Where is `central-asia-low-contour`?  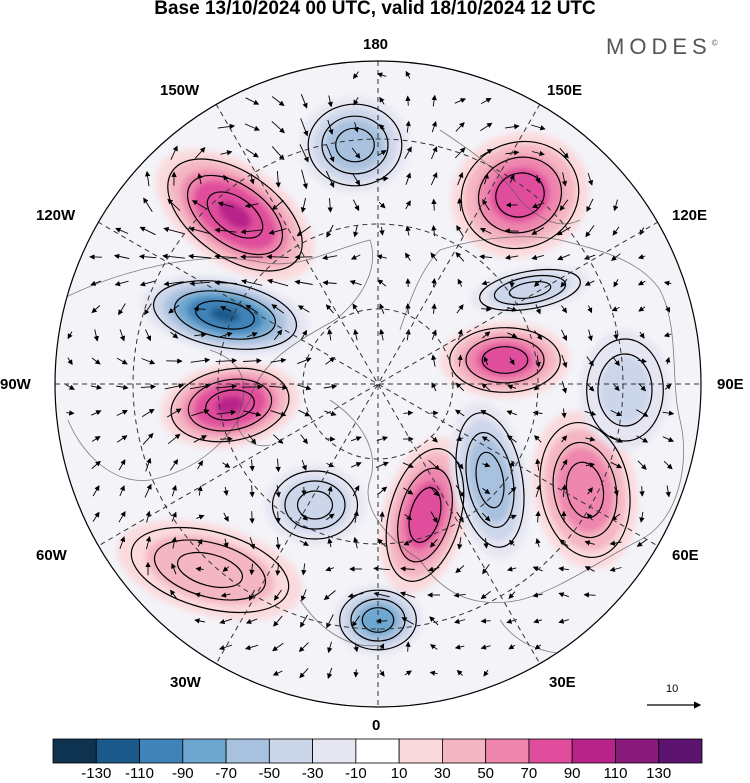 central-asia-low-contour is located at coordinates (625, 390).